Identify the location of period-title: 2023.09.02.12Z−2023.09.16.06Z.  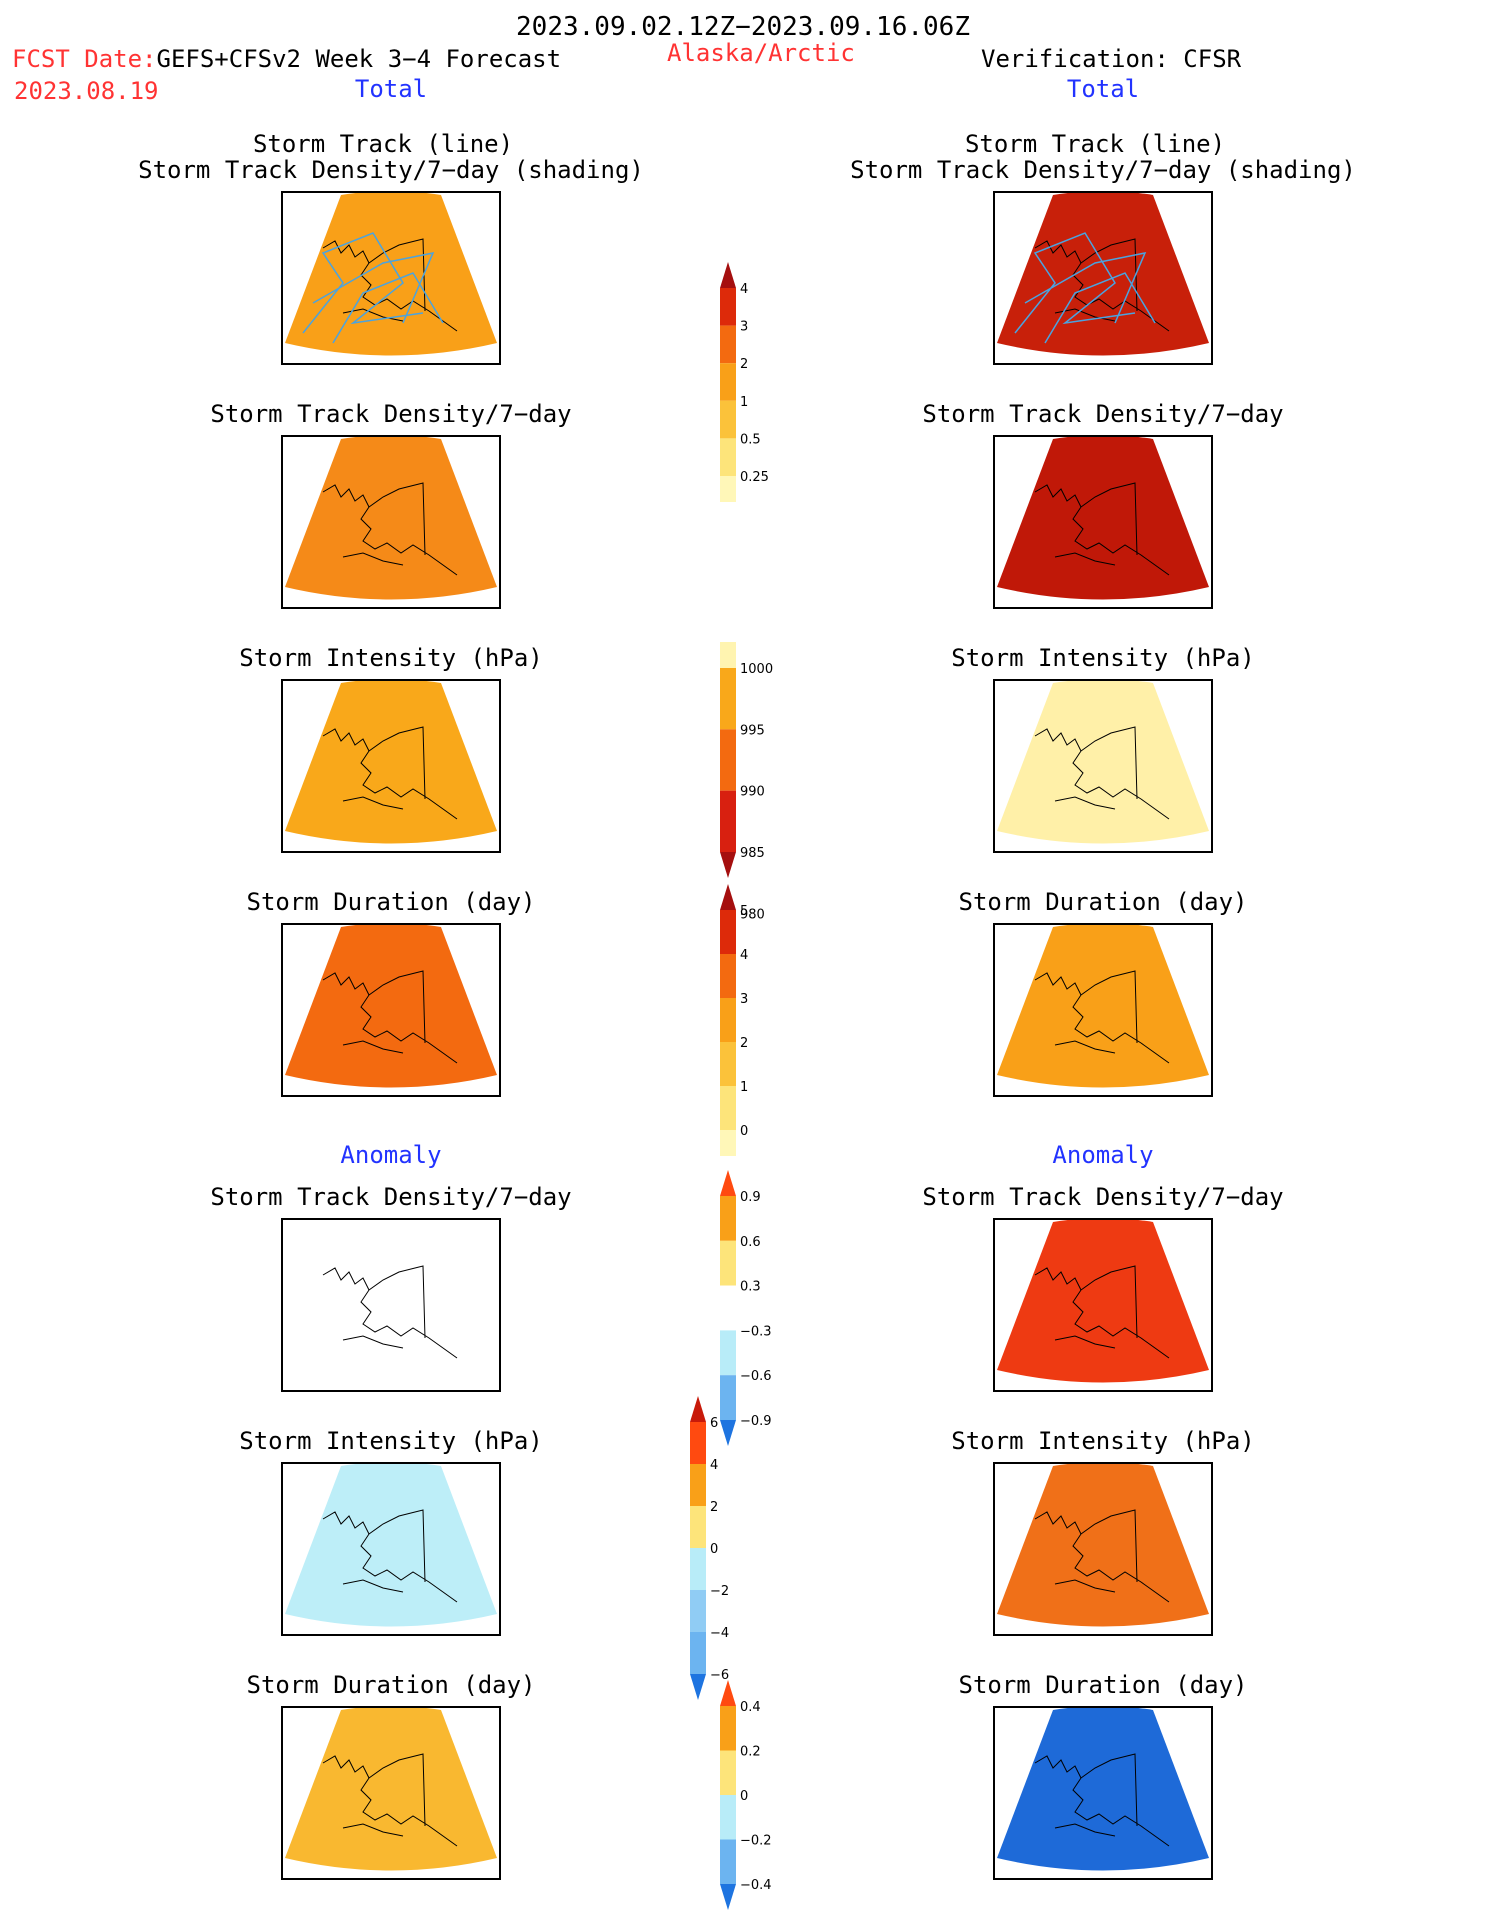
(743, 27).